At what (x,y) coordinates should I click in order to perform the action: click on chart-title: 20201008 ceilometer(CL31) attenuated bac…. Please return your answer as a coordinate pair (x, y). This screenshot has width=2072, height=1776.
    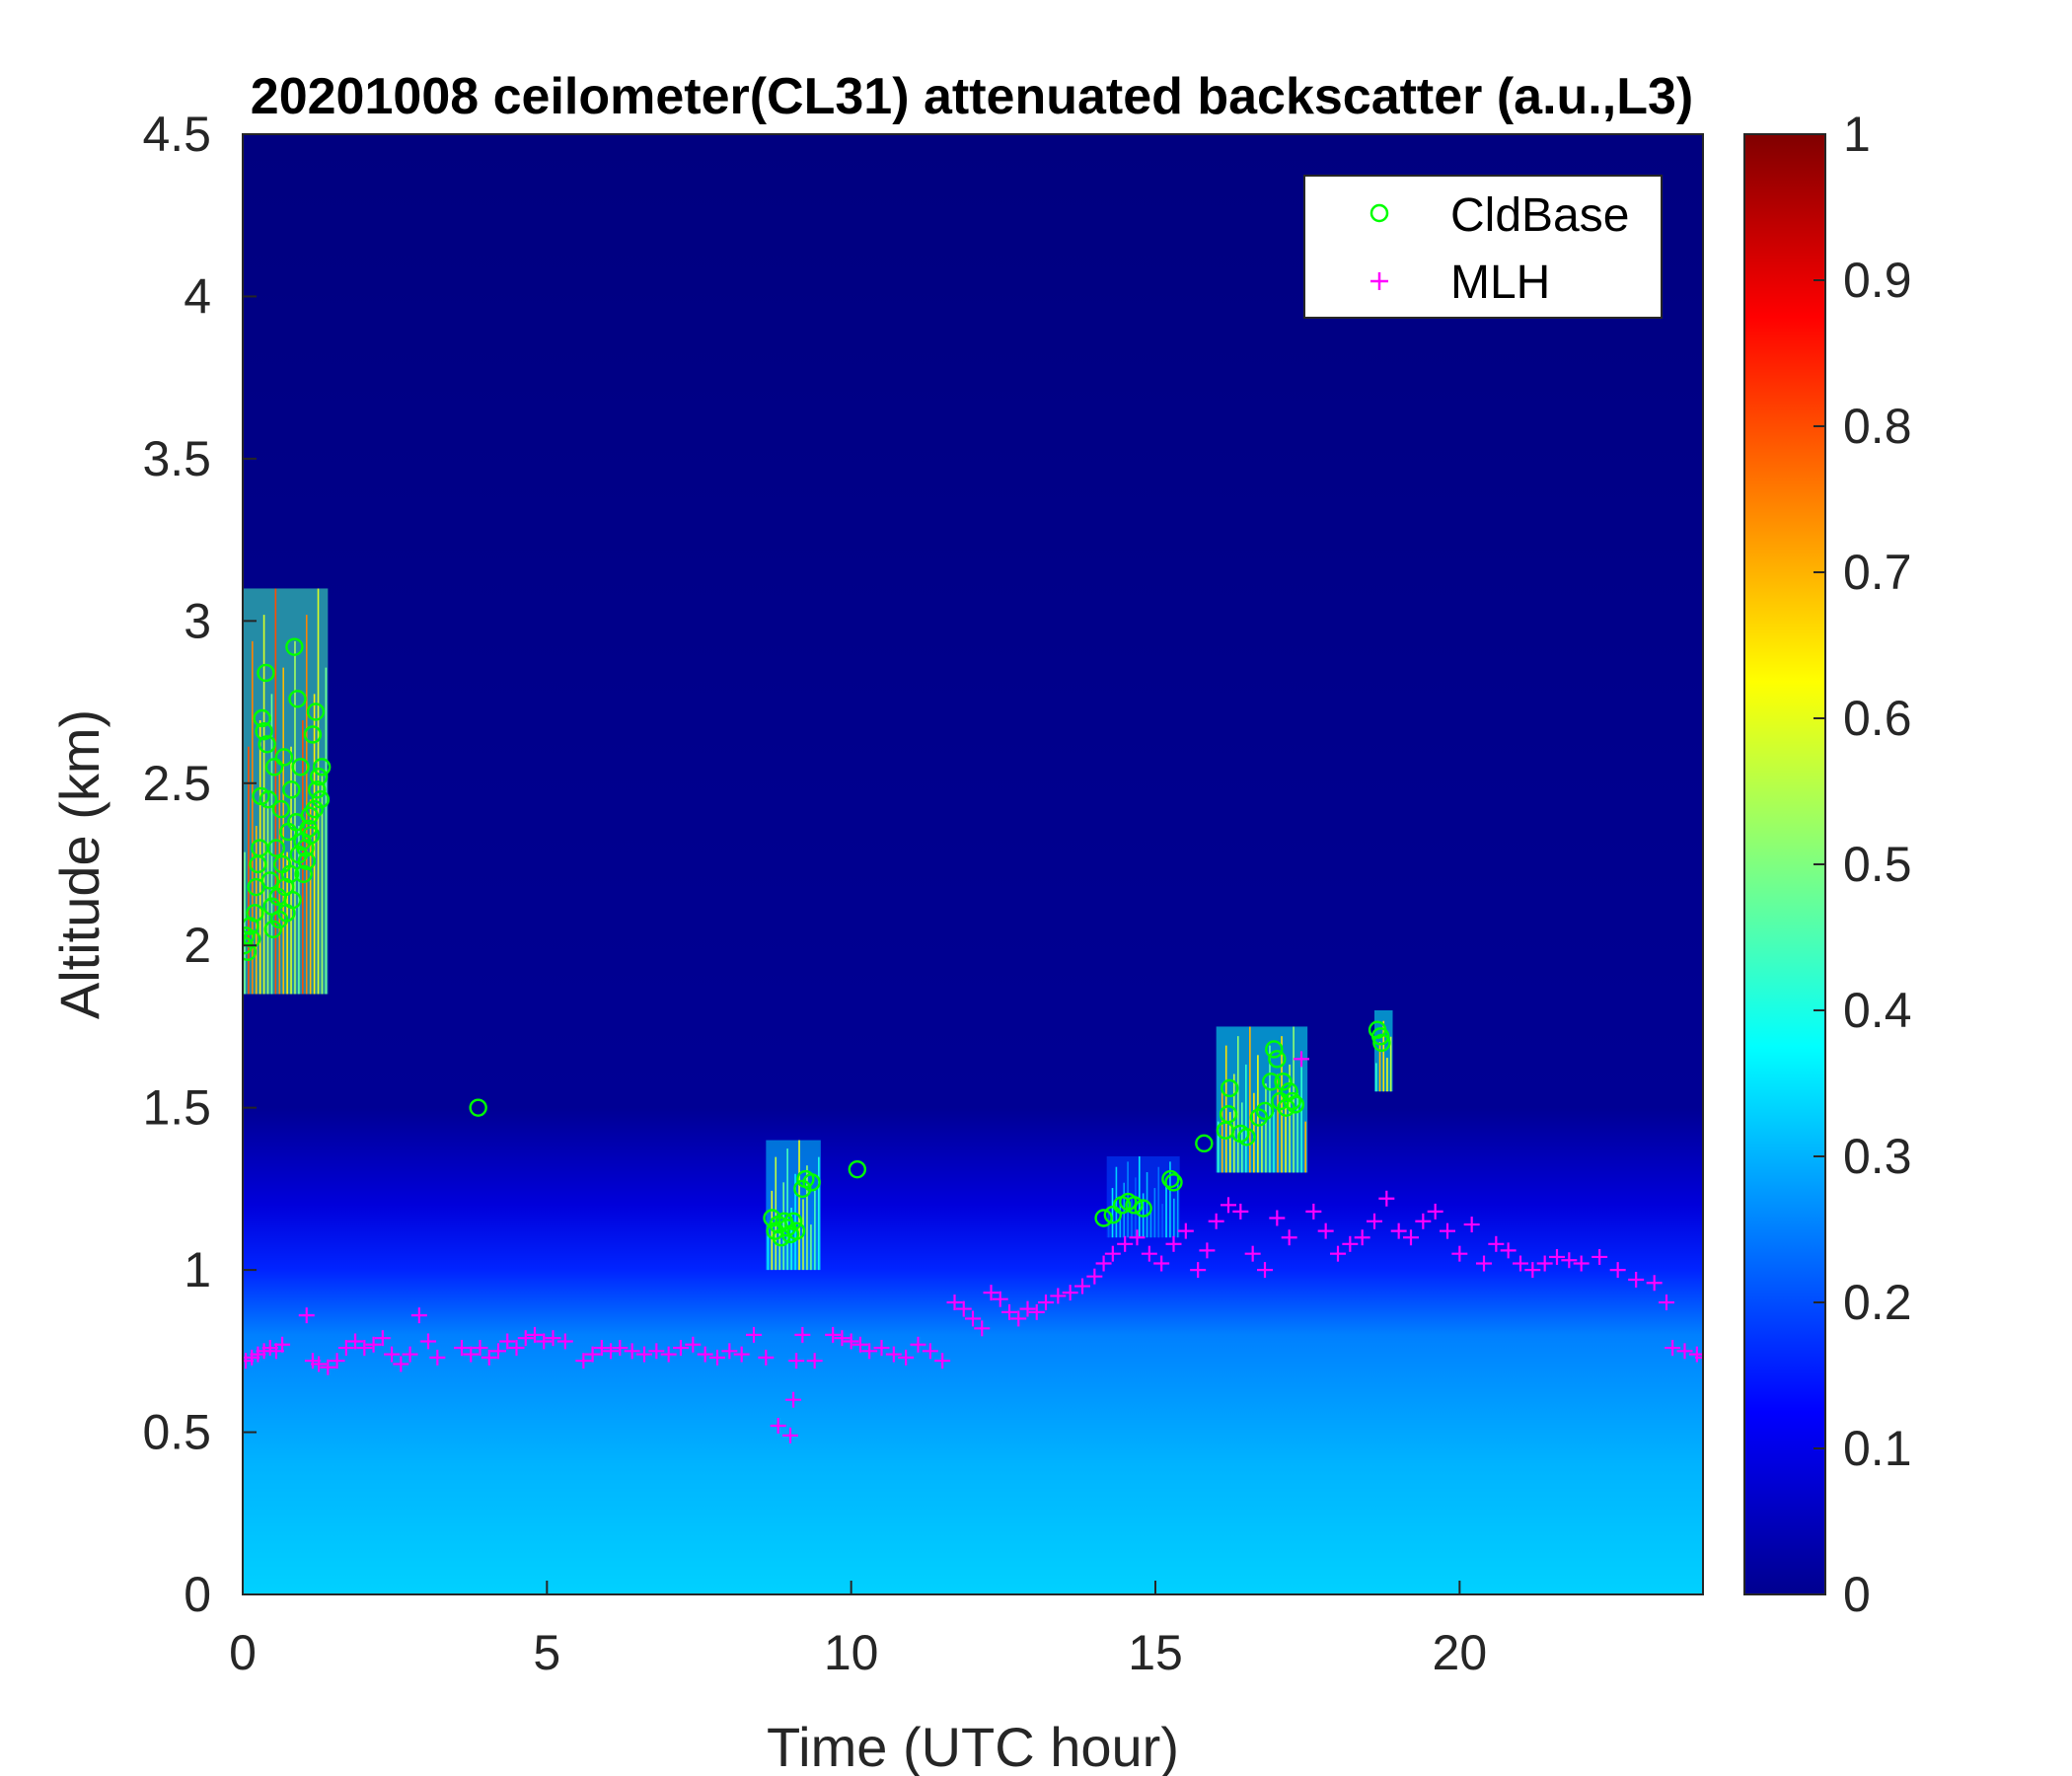
    Looking at the image, I should click on (972, 97).